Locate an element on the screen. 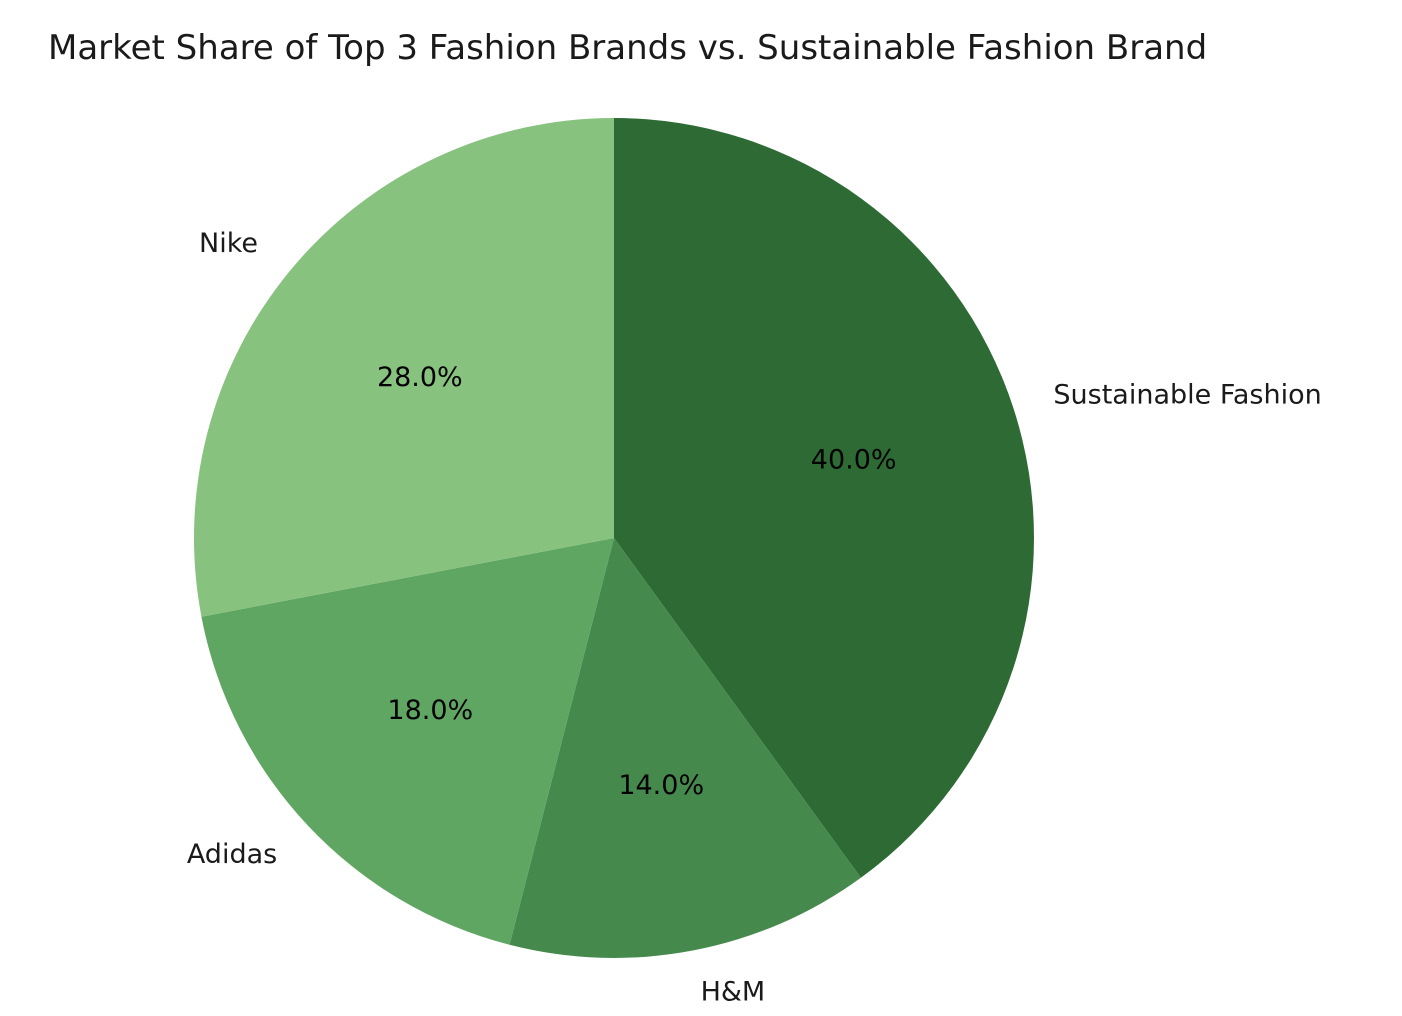  slice-label-adidas: Adidas is located at coordinates (232, 854).